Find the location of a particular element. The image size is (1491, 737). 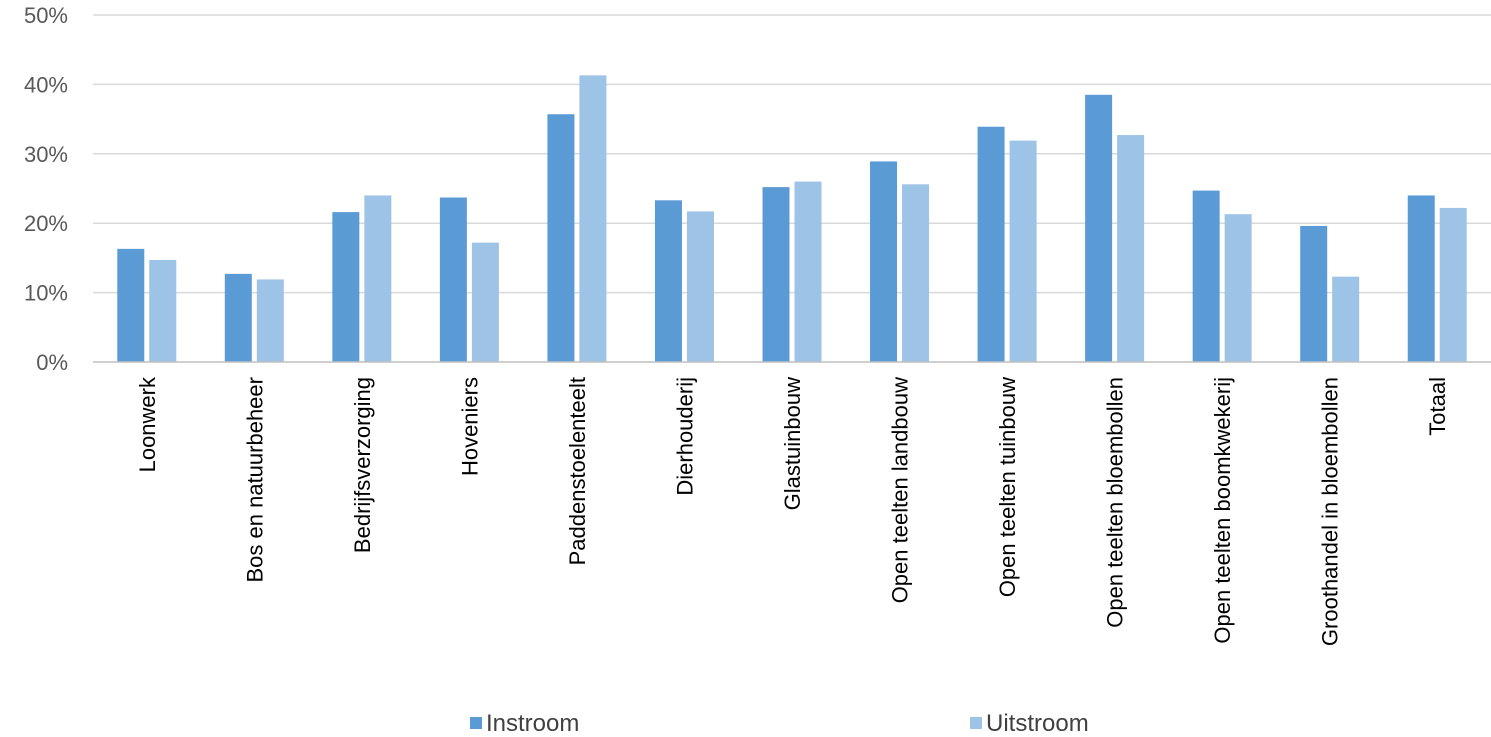

category-label: Open teelten boomkwekerij is located at coordinates (1222, 510).